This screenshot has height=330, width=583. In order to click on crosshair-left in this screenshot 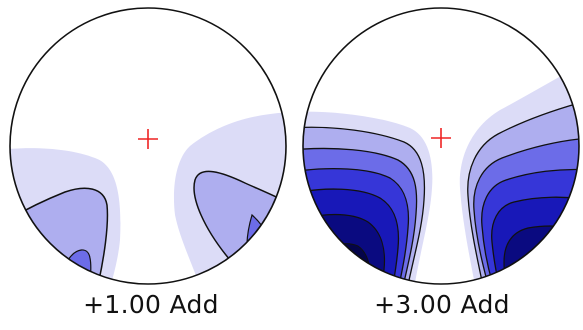, I will do `click(148, 139)`.